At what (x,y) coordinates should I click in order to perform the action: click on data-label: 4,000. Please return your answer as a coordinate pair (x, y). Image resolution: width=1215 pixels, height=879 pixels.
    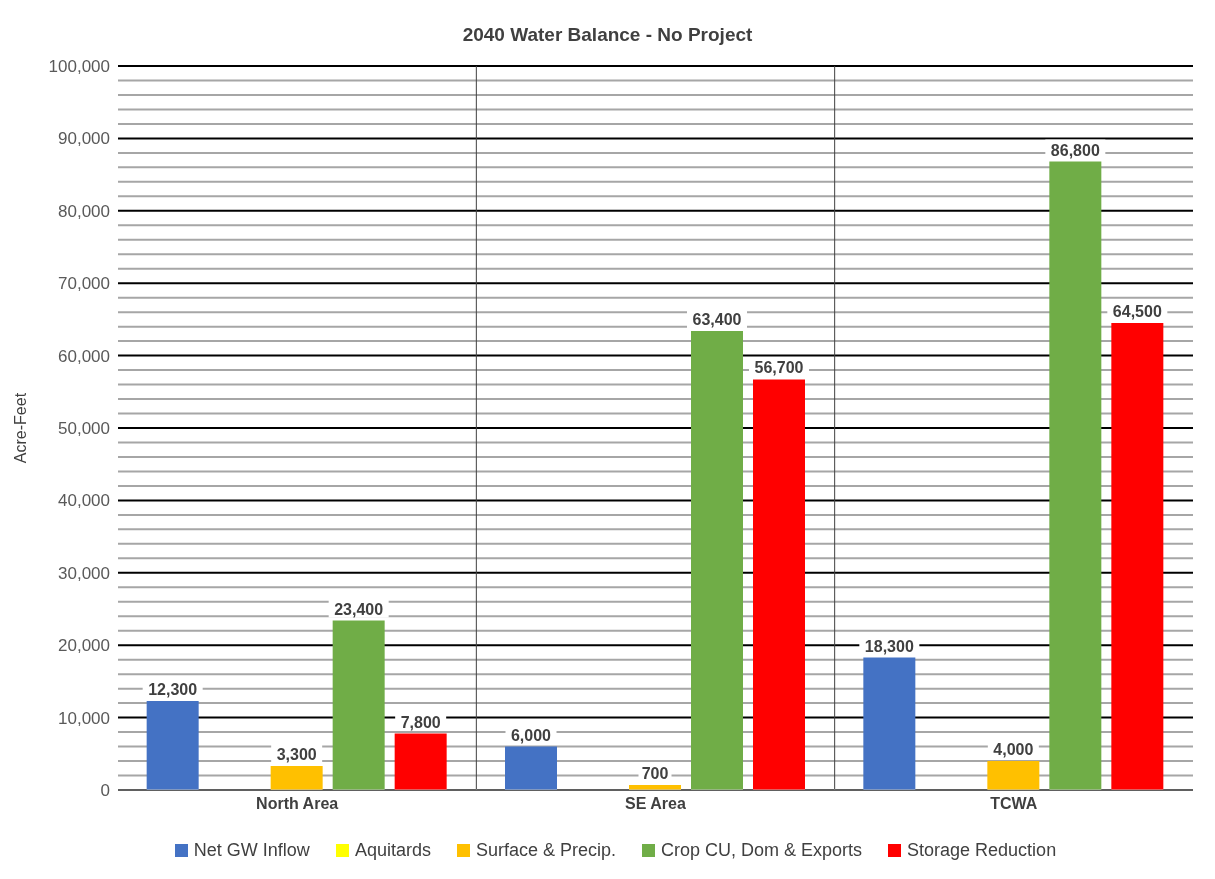
    Looking at the image, I should click on (1013, 750).